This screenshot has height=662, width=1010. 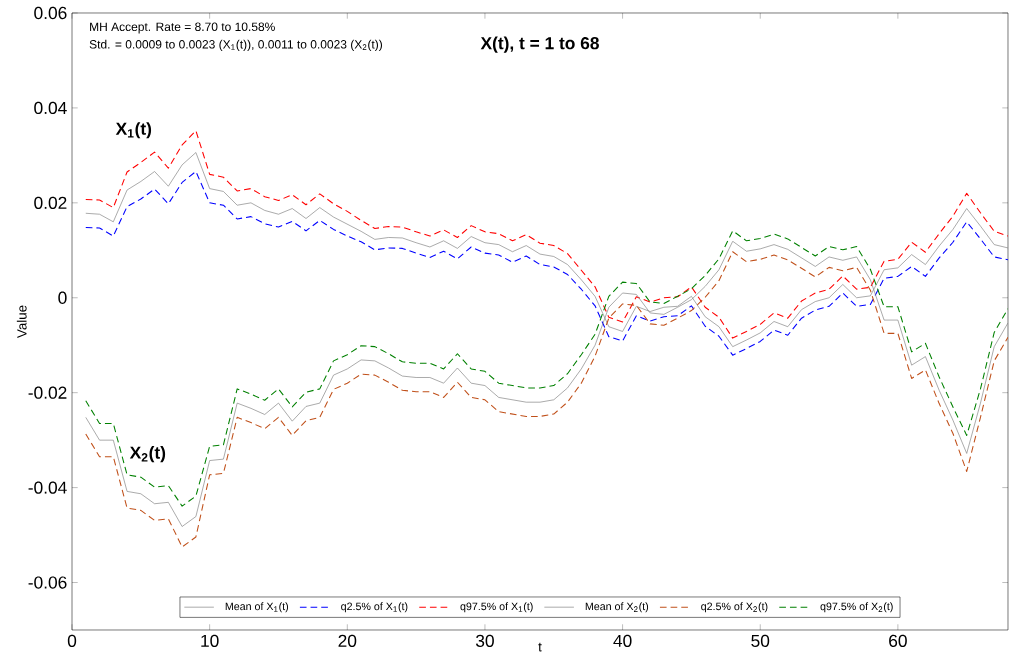 I want to click on y-tick-label: 0.02, so click(x=50, y=202).